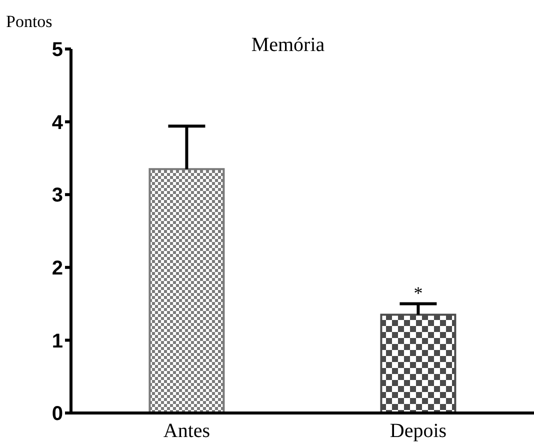 The height and width of the screenshot is (446, 534). Describe the element at coordinates (57, 50) in the screenshot. I see `y-tick-label: 5` at that location.